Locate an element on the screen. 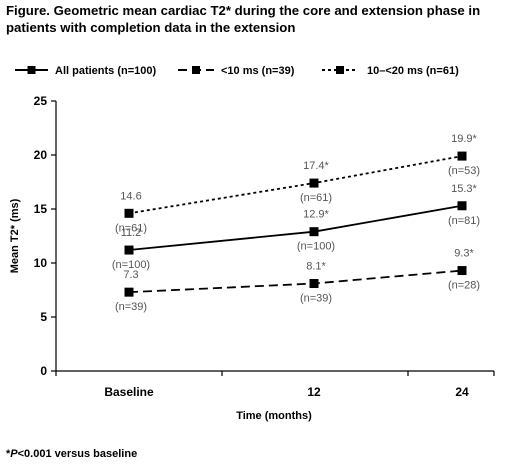 The height and width of the screenshot is (469, 520). series-2-n-label-0: (n=61) is located at coordinates (131, 228).